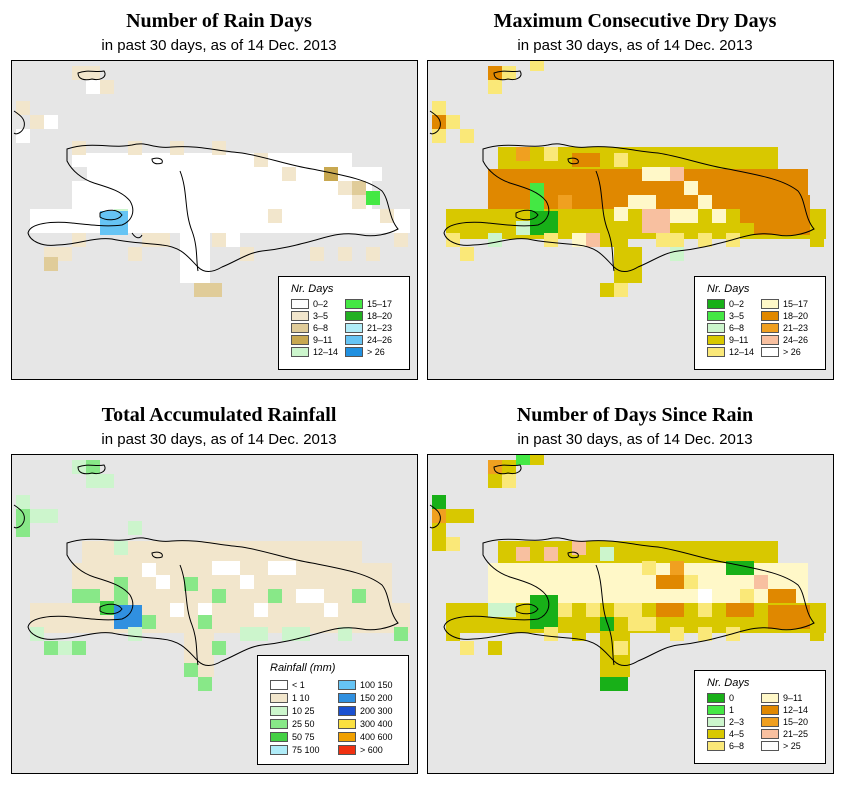 The height and width of the screenshot is (793, 853). Describe the element at coordinates (725, 722) in the screenshot. I see `legend-item: 2–3` at that location.